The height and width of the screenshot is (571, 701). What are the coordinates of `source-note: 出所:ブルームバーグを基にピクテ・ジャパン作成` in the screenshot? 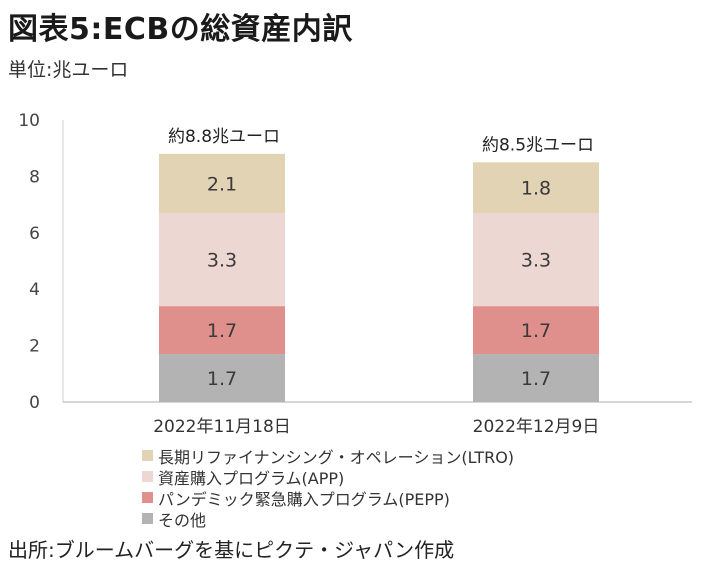 It's located at (231, 550).